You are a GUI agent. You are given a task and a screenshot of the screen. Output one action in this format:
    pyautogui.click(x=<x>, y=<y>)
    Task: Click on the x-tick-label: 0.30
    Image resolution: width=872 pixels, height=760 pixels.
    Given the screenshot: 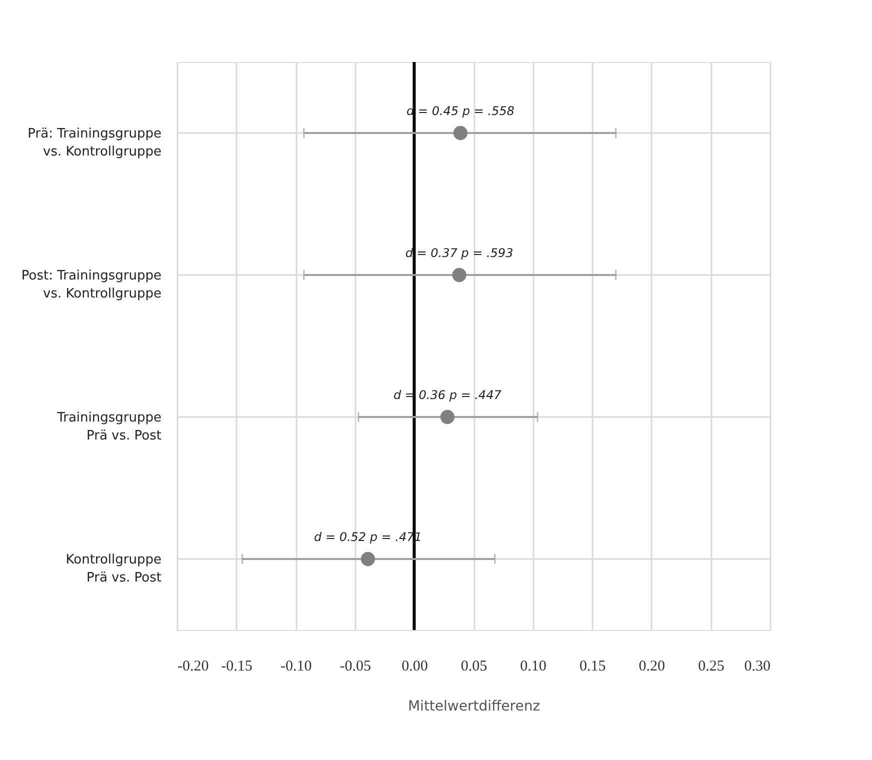 What is the action you would take?
    pyautogui.click(x=757, y=666)
    